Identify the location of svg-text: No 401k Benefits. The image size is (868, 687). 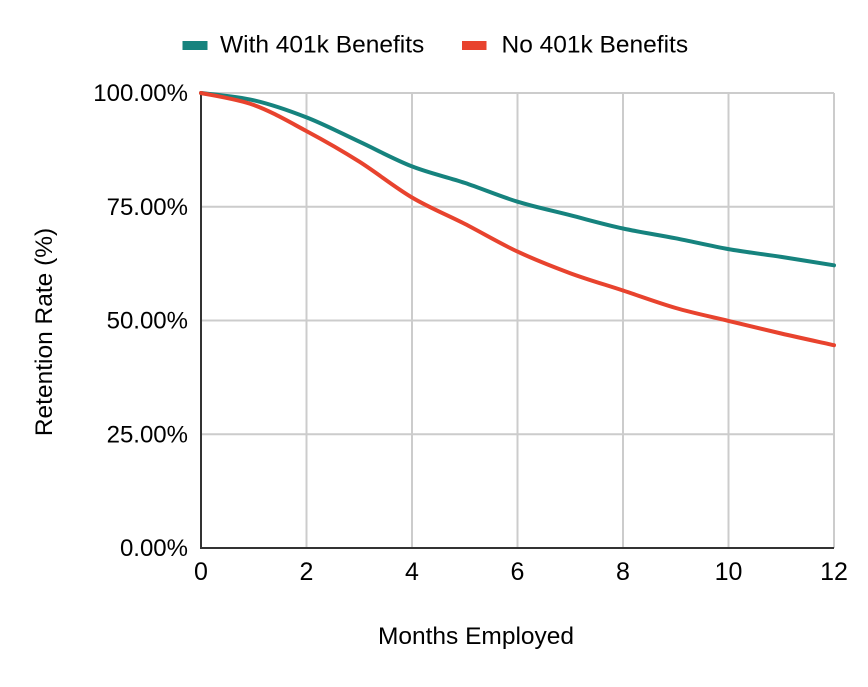
(595, 45).